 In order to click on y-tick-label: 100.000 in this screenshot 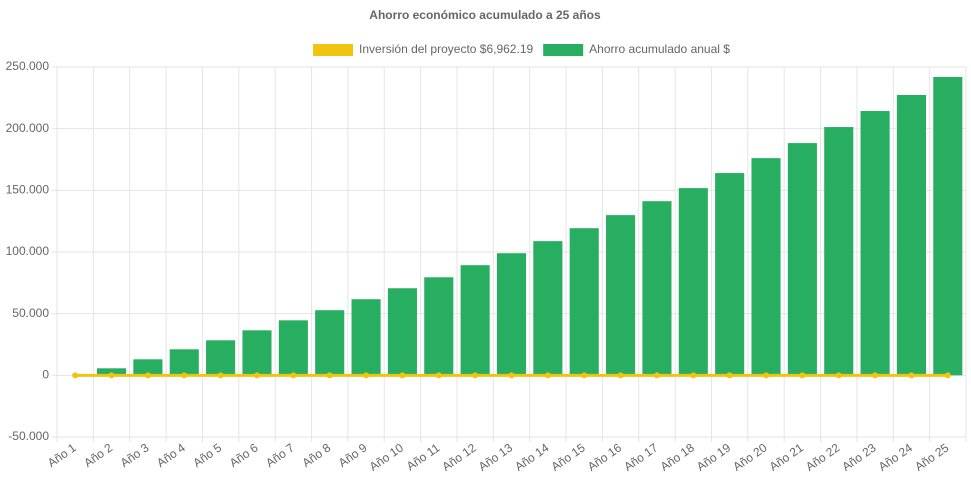, I will do `click(28, 251)`.